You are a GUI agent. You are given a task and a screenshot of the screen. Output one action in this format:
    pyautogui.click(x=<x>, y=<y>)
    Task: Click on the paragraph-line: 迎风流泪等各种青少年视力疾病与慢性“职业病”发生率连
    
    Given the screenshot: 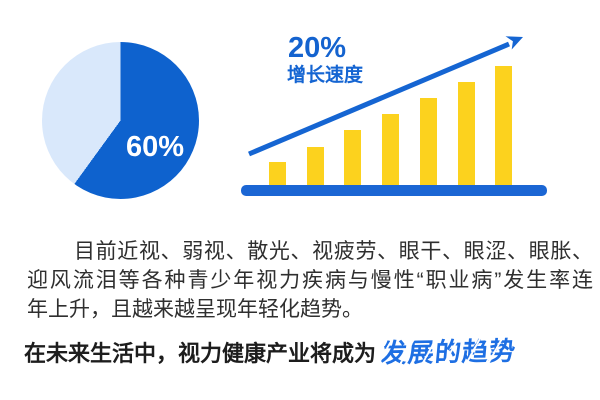 What is the action you would take?
    pyautogui.click(x=310, y=280)
    